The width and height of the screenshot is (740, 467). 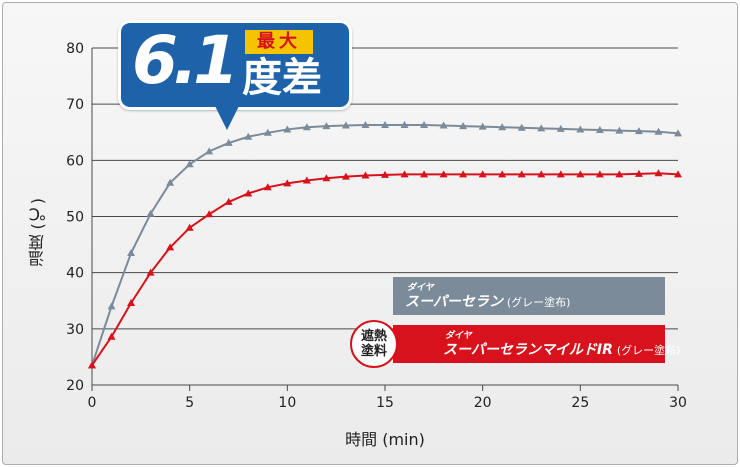 What do you see at coordinates (185, 60) in the screenshot?
I see `badge-value: 6.1` at bounding box center [185, 60].